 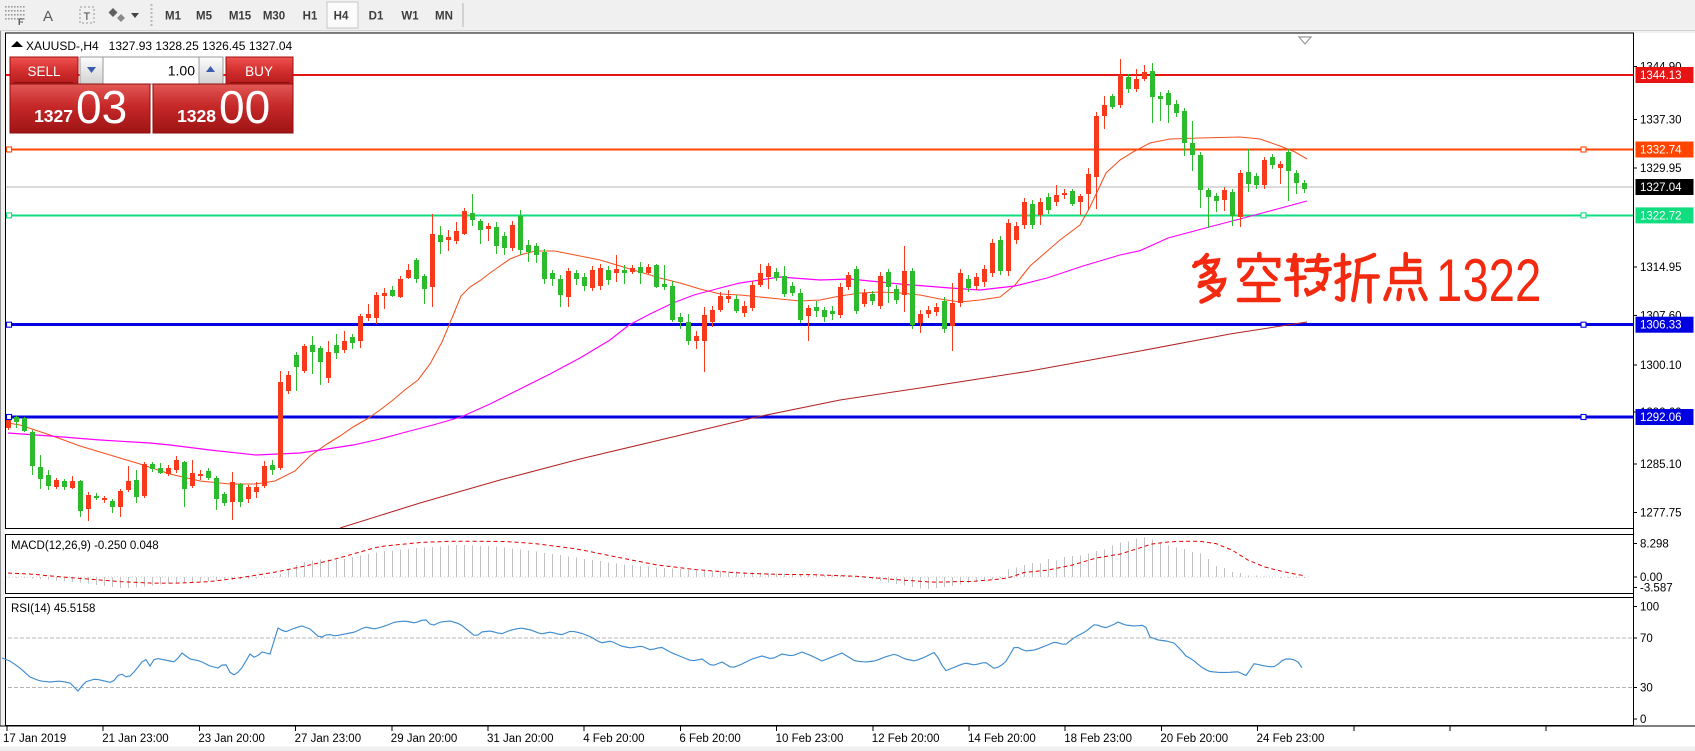 What do you see at coordinates (240, 17) in the screenshot?
I see `svg-text: M15` at bounding box center [240, 17].